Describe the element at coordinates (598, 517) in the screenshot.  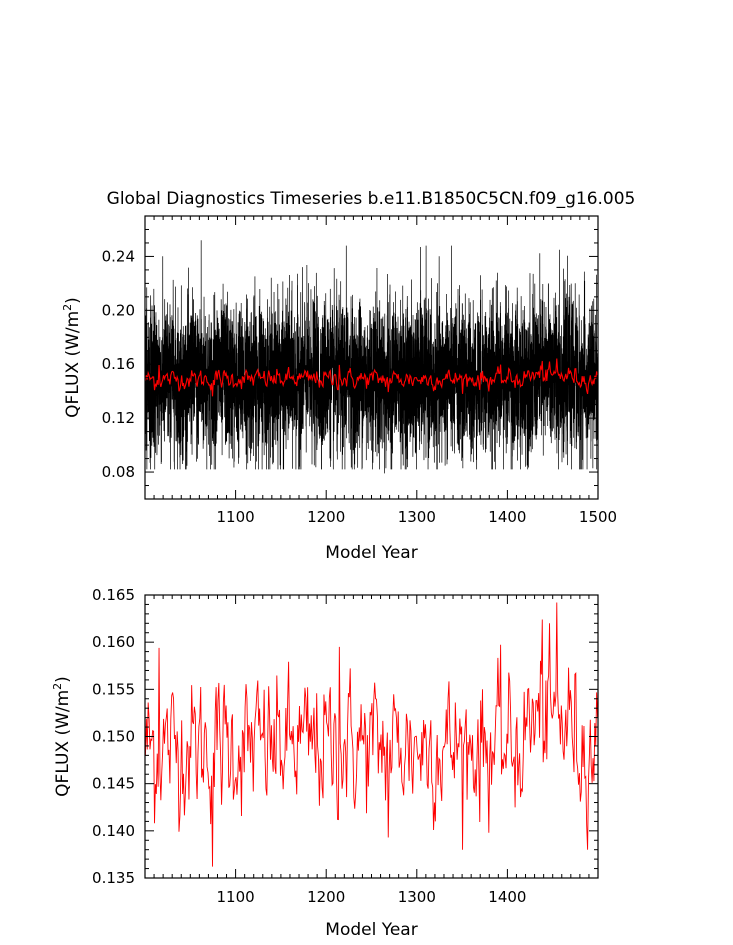
I see `x-tick-label: 1500` at that location.